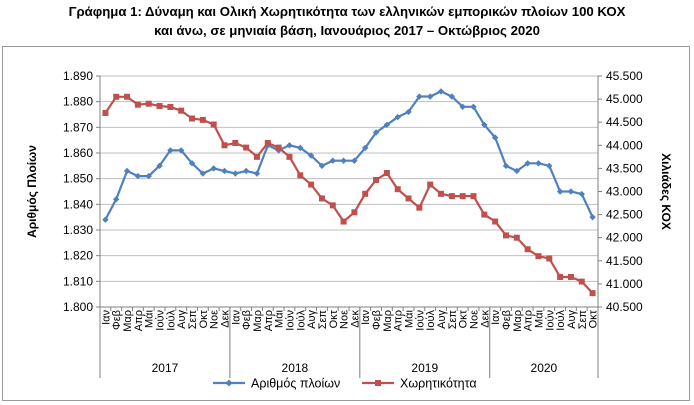 Image resolution: width=694 pixels, height=405 pixels. I want to click on legend-label-tonnage: Χωρητικότητα, so click(438, 384).